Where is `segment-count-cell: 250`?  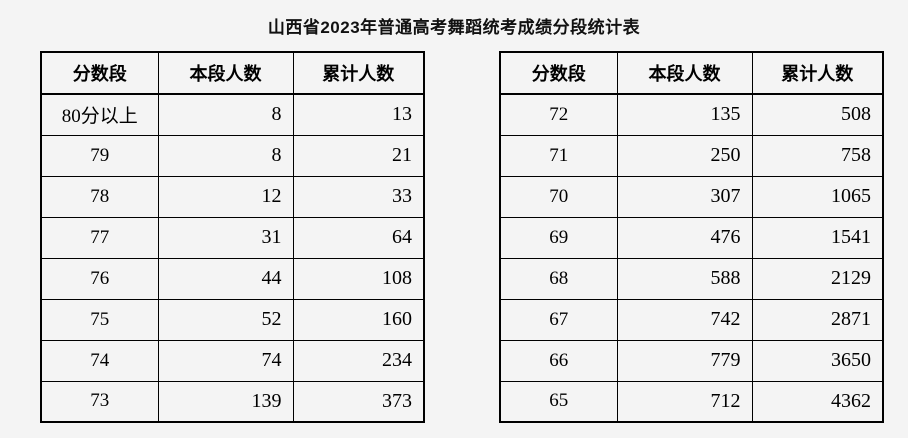
segment-count-cell: 250 is located at coordinates (684, 155).